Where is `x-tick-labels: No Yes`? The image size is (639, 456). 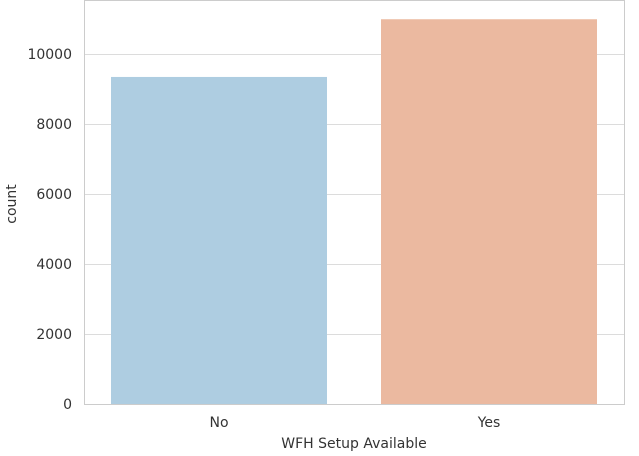 x-tick-labels: No Yes is located at coordinates (354, 423).